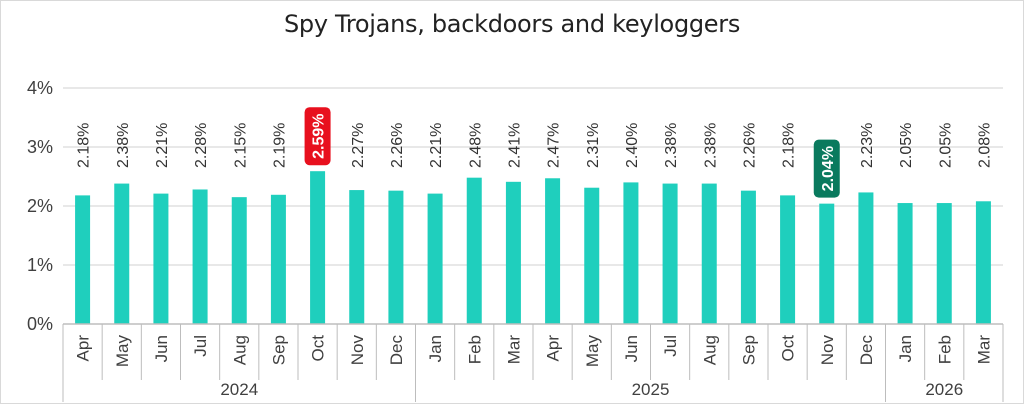 The height and width of the screenshot is (404, 1024). I want to click on y-tick-label: 2%, so click(40, 206).